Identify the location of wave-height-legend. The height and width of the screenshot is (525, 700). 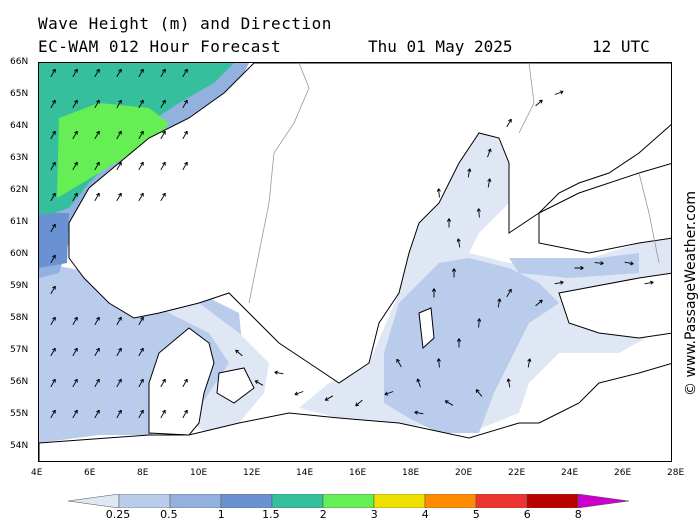
(349, 501).